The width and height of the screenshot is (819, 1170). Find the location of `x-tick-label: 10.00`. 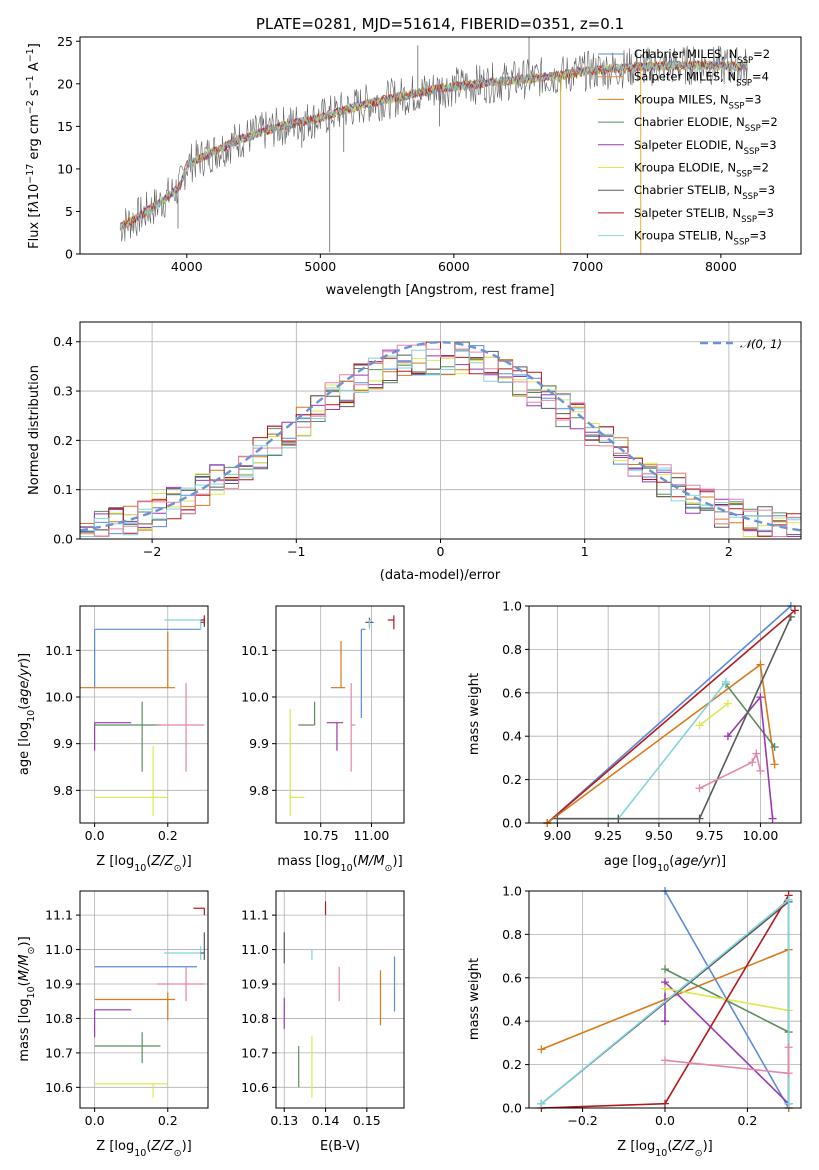

x-tick-label: 10.00 is located at coordinates (761, 835).